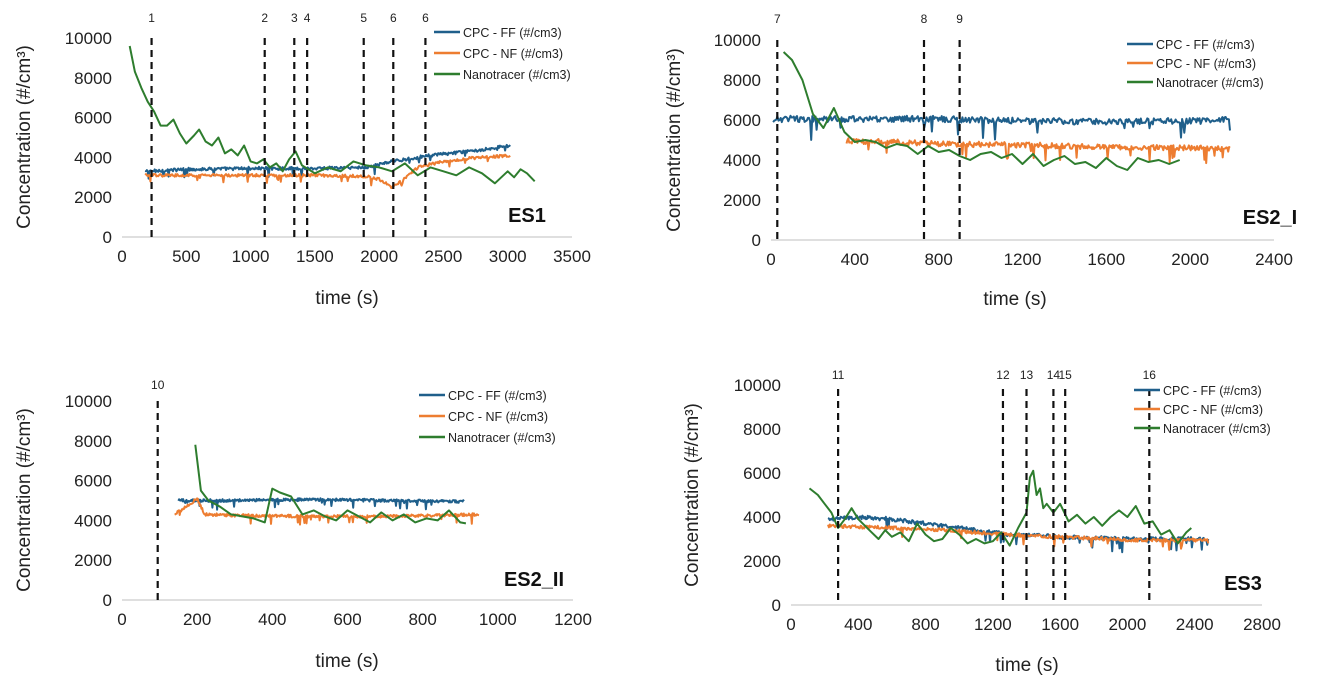 The height and width of the screenshot is (677, 1322). Describe the element at coordinates (1243, 584) in the screenshot. I see `panel-label-es3: ES3` at that location.